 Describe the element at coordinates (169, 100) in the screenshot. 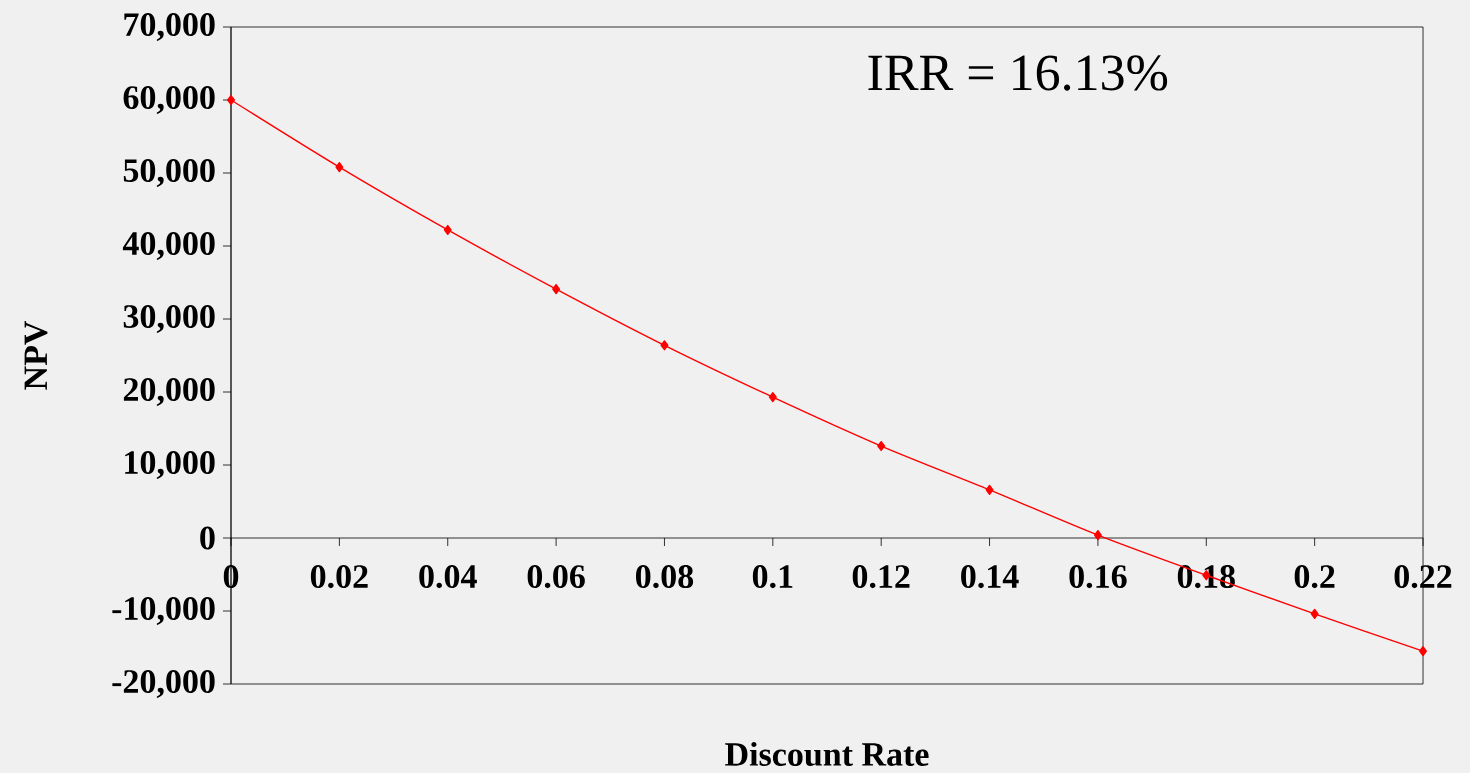

I see `y-tick-label: 60,000` at that location.